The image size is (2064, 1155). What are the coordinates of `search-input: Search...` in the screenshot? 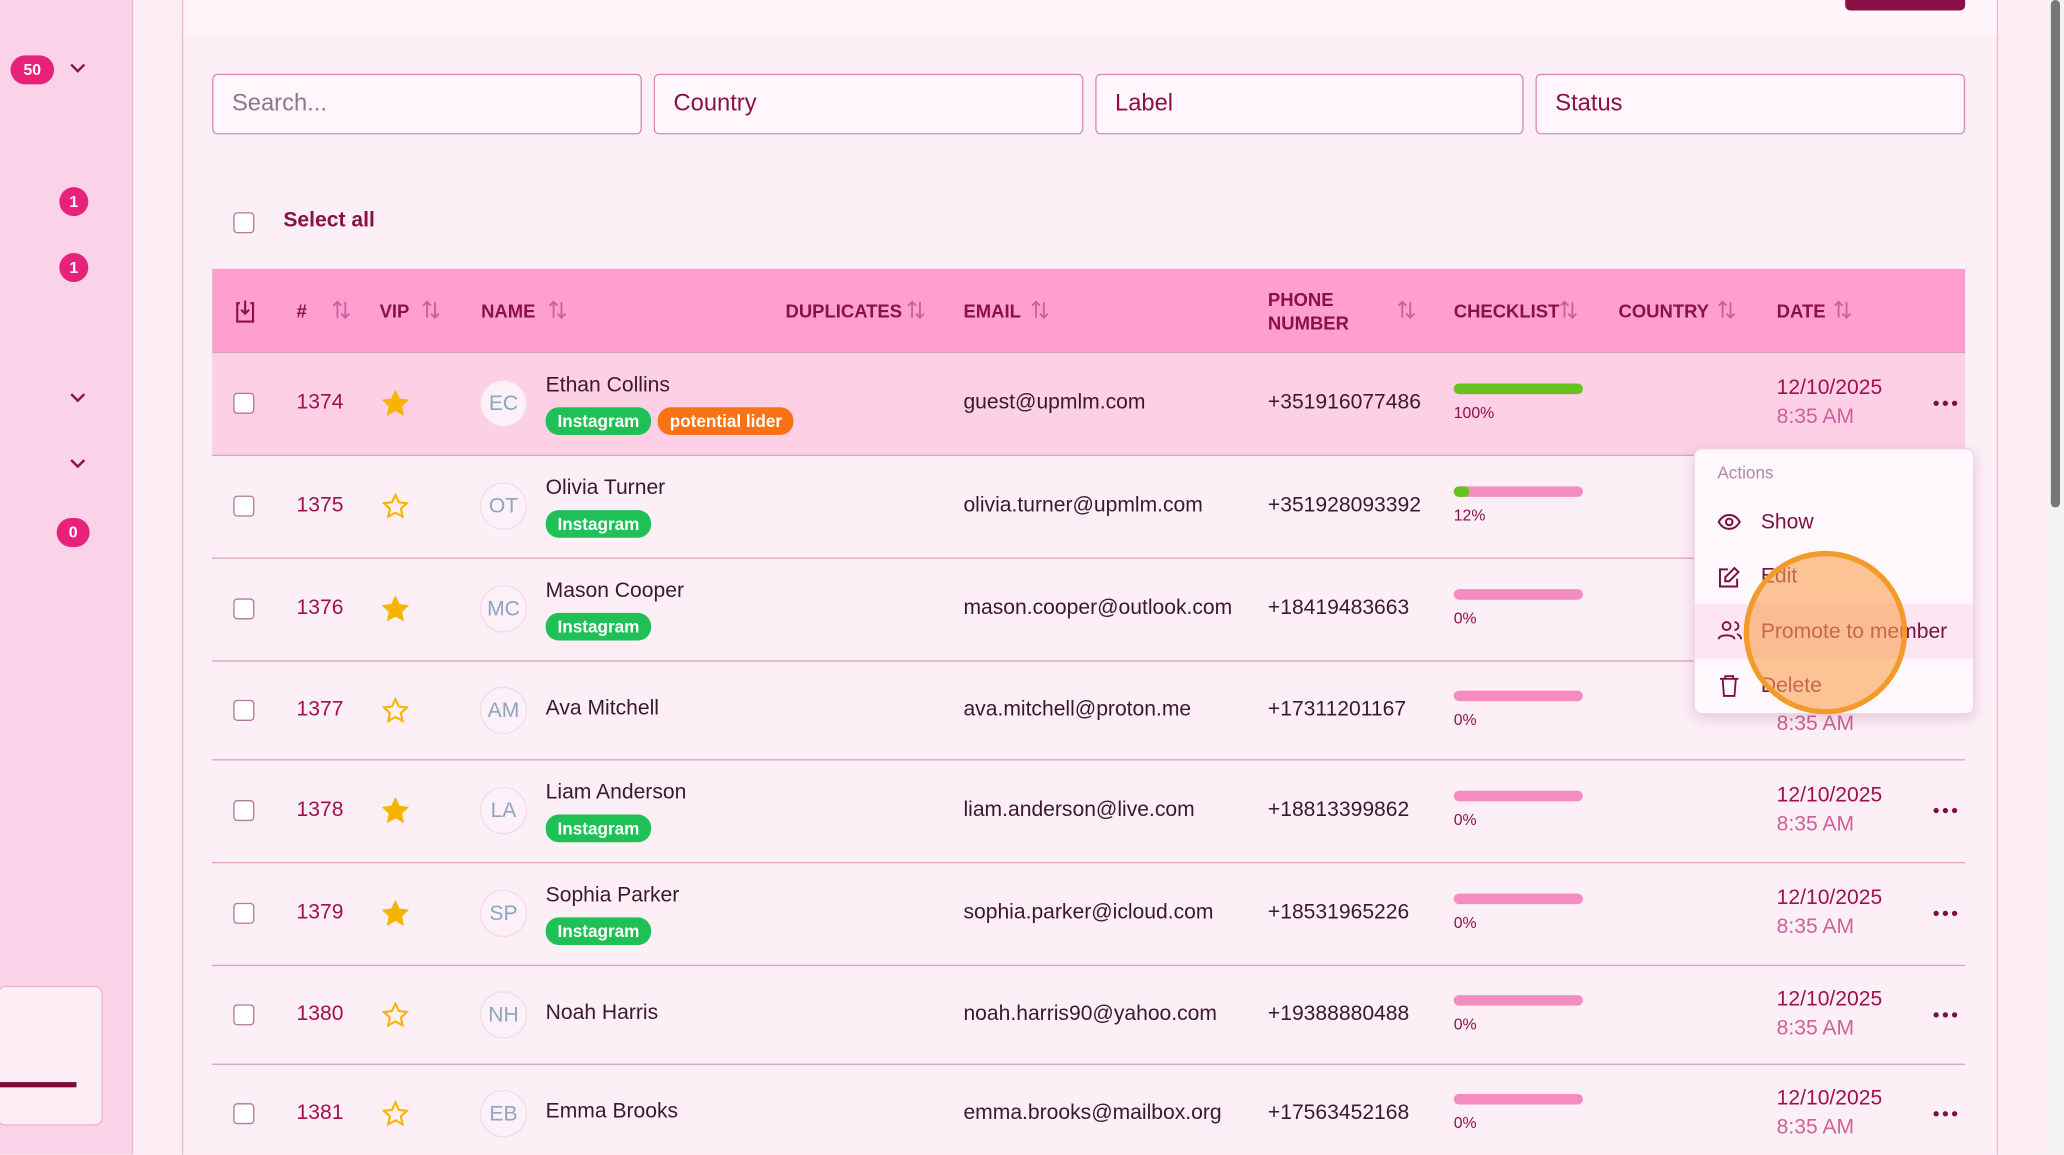 It's located at (427, 104).